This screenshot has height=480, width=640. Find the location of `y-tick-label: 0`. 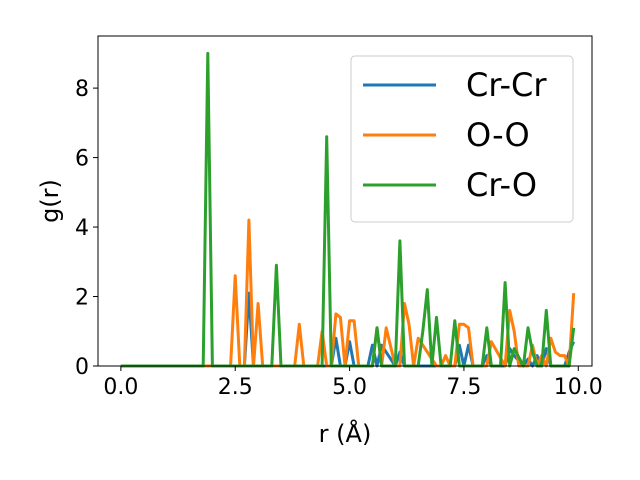

y-tick-label: 0 is located at coordinates (82, 367).